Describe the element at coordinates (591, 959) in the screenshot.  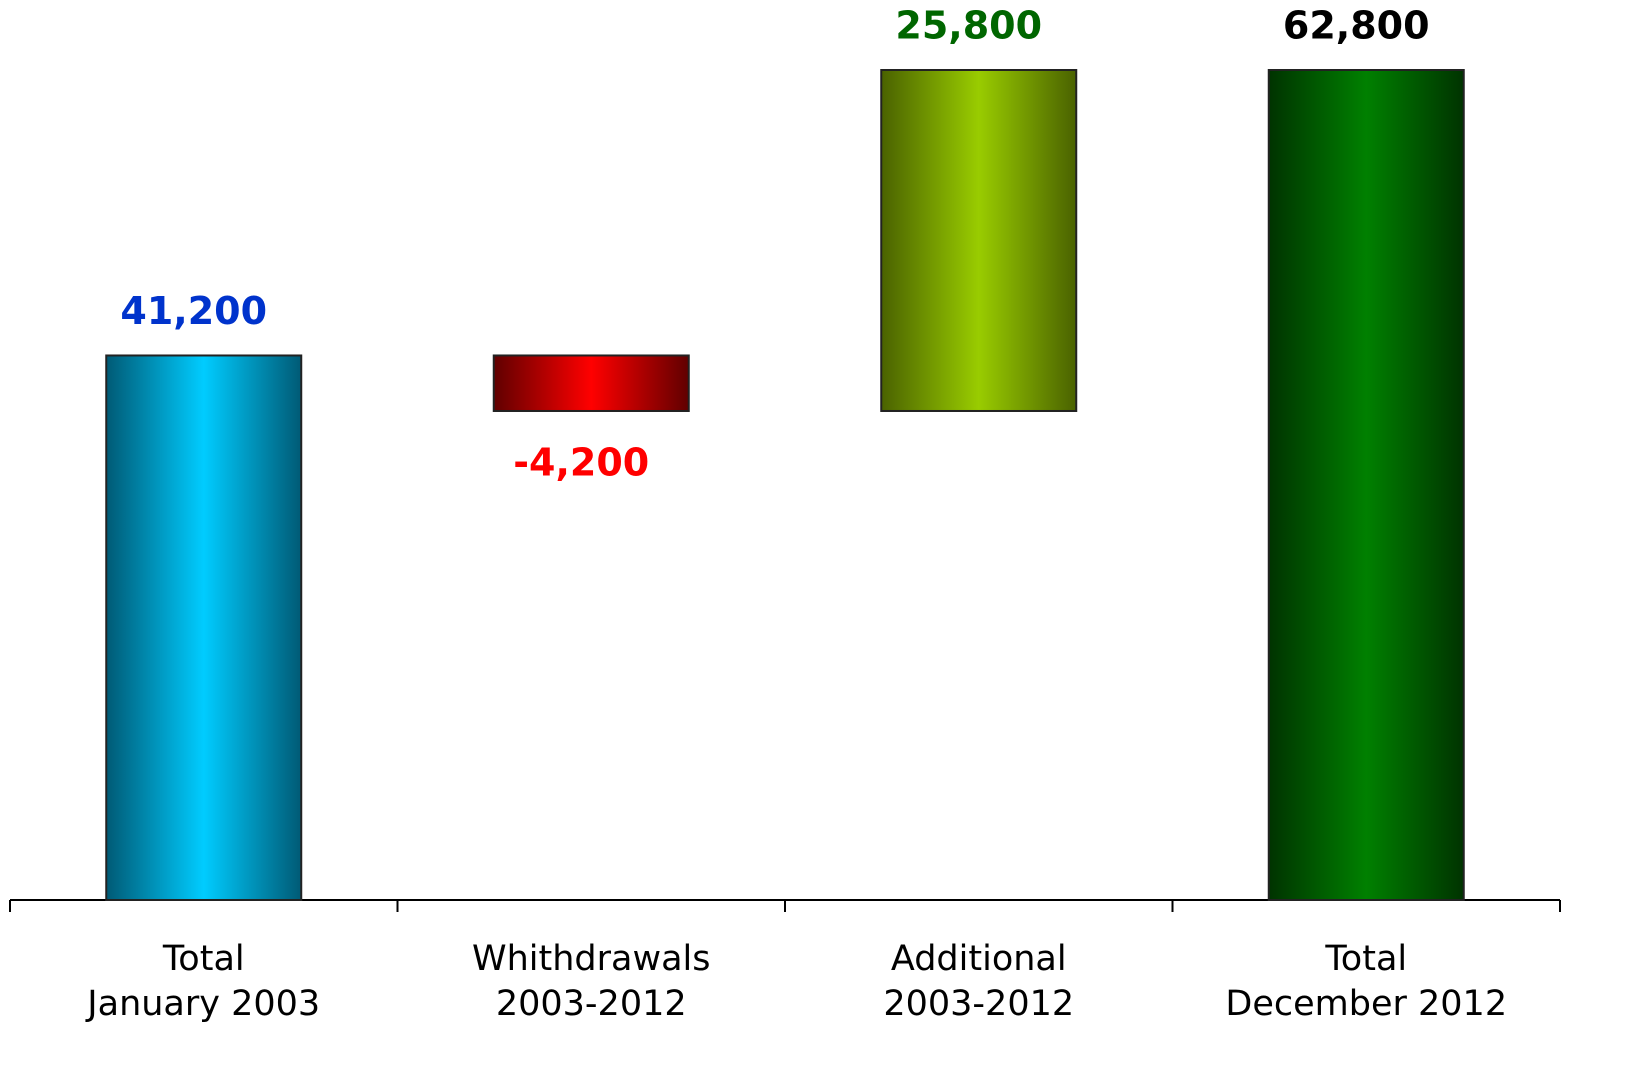
I see `x-tick-label: Whithdrawals` at that location.